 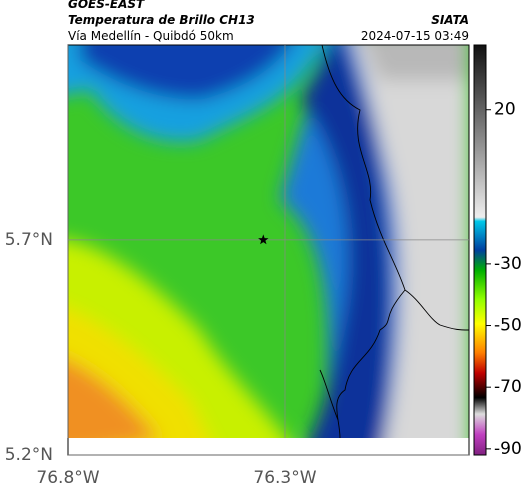 I want to click on location-marker, so click(x=263, y=239).